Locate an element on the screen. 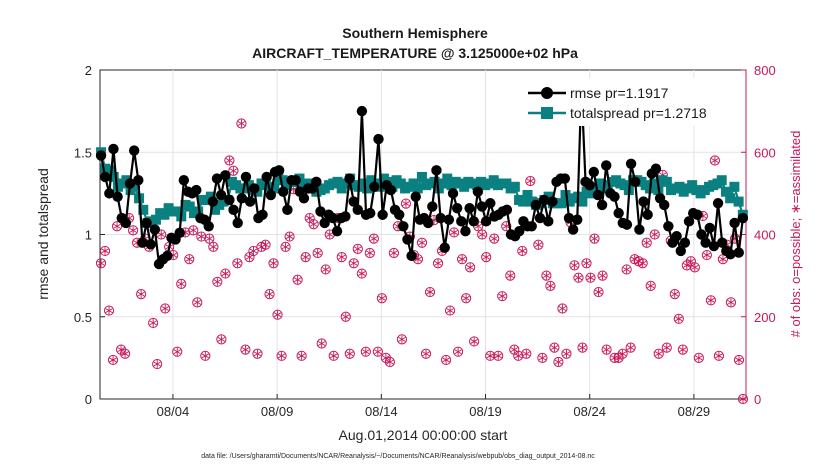  y-right-tick-label: 800 is located at coordinates (765, 70).